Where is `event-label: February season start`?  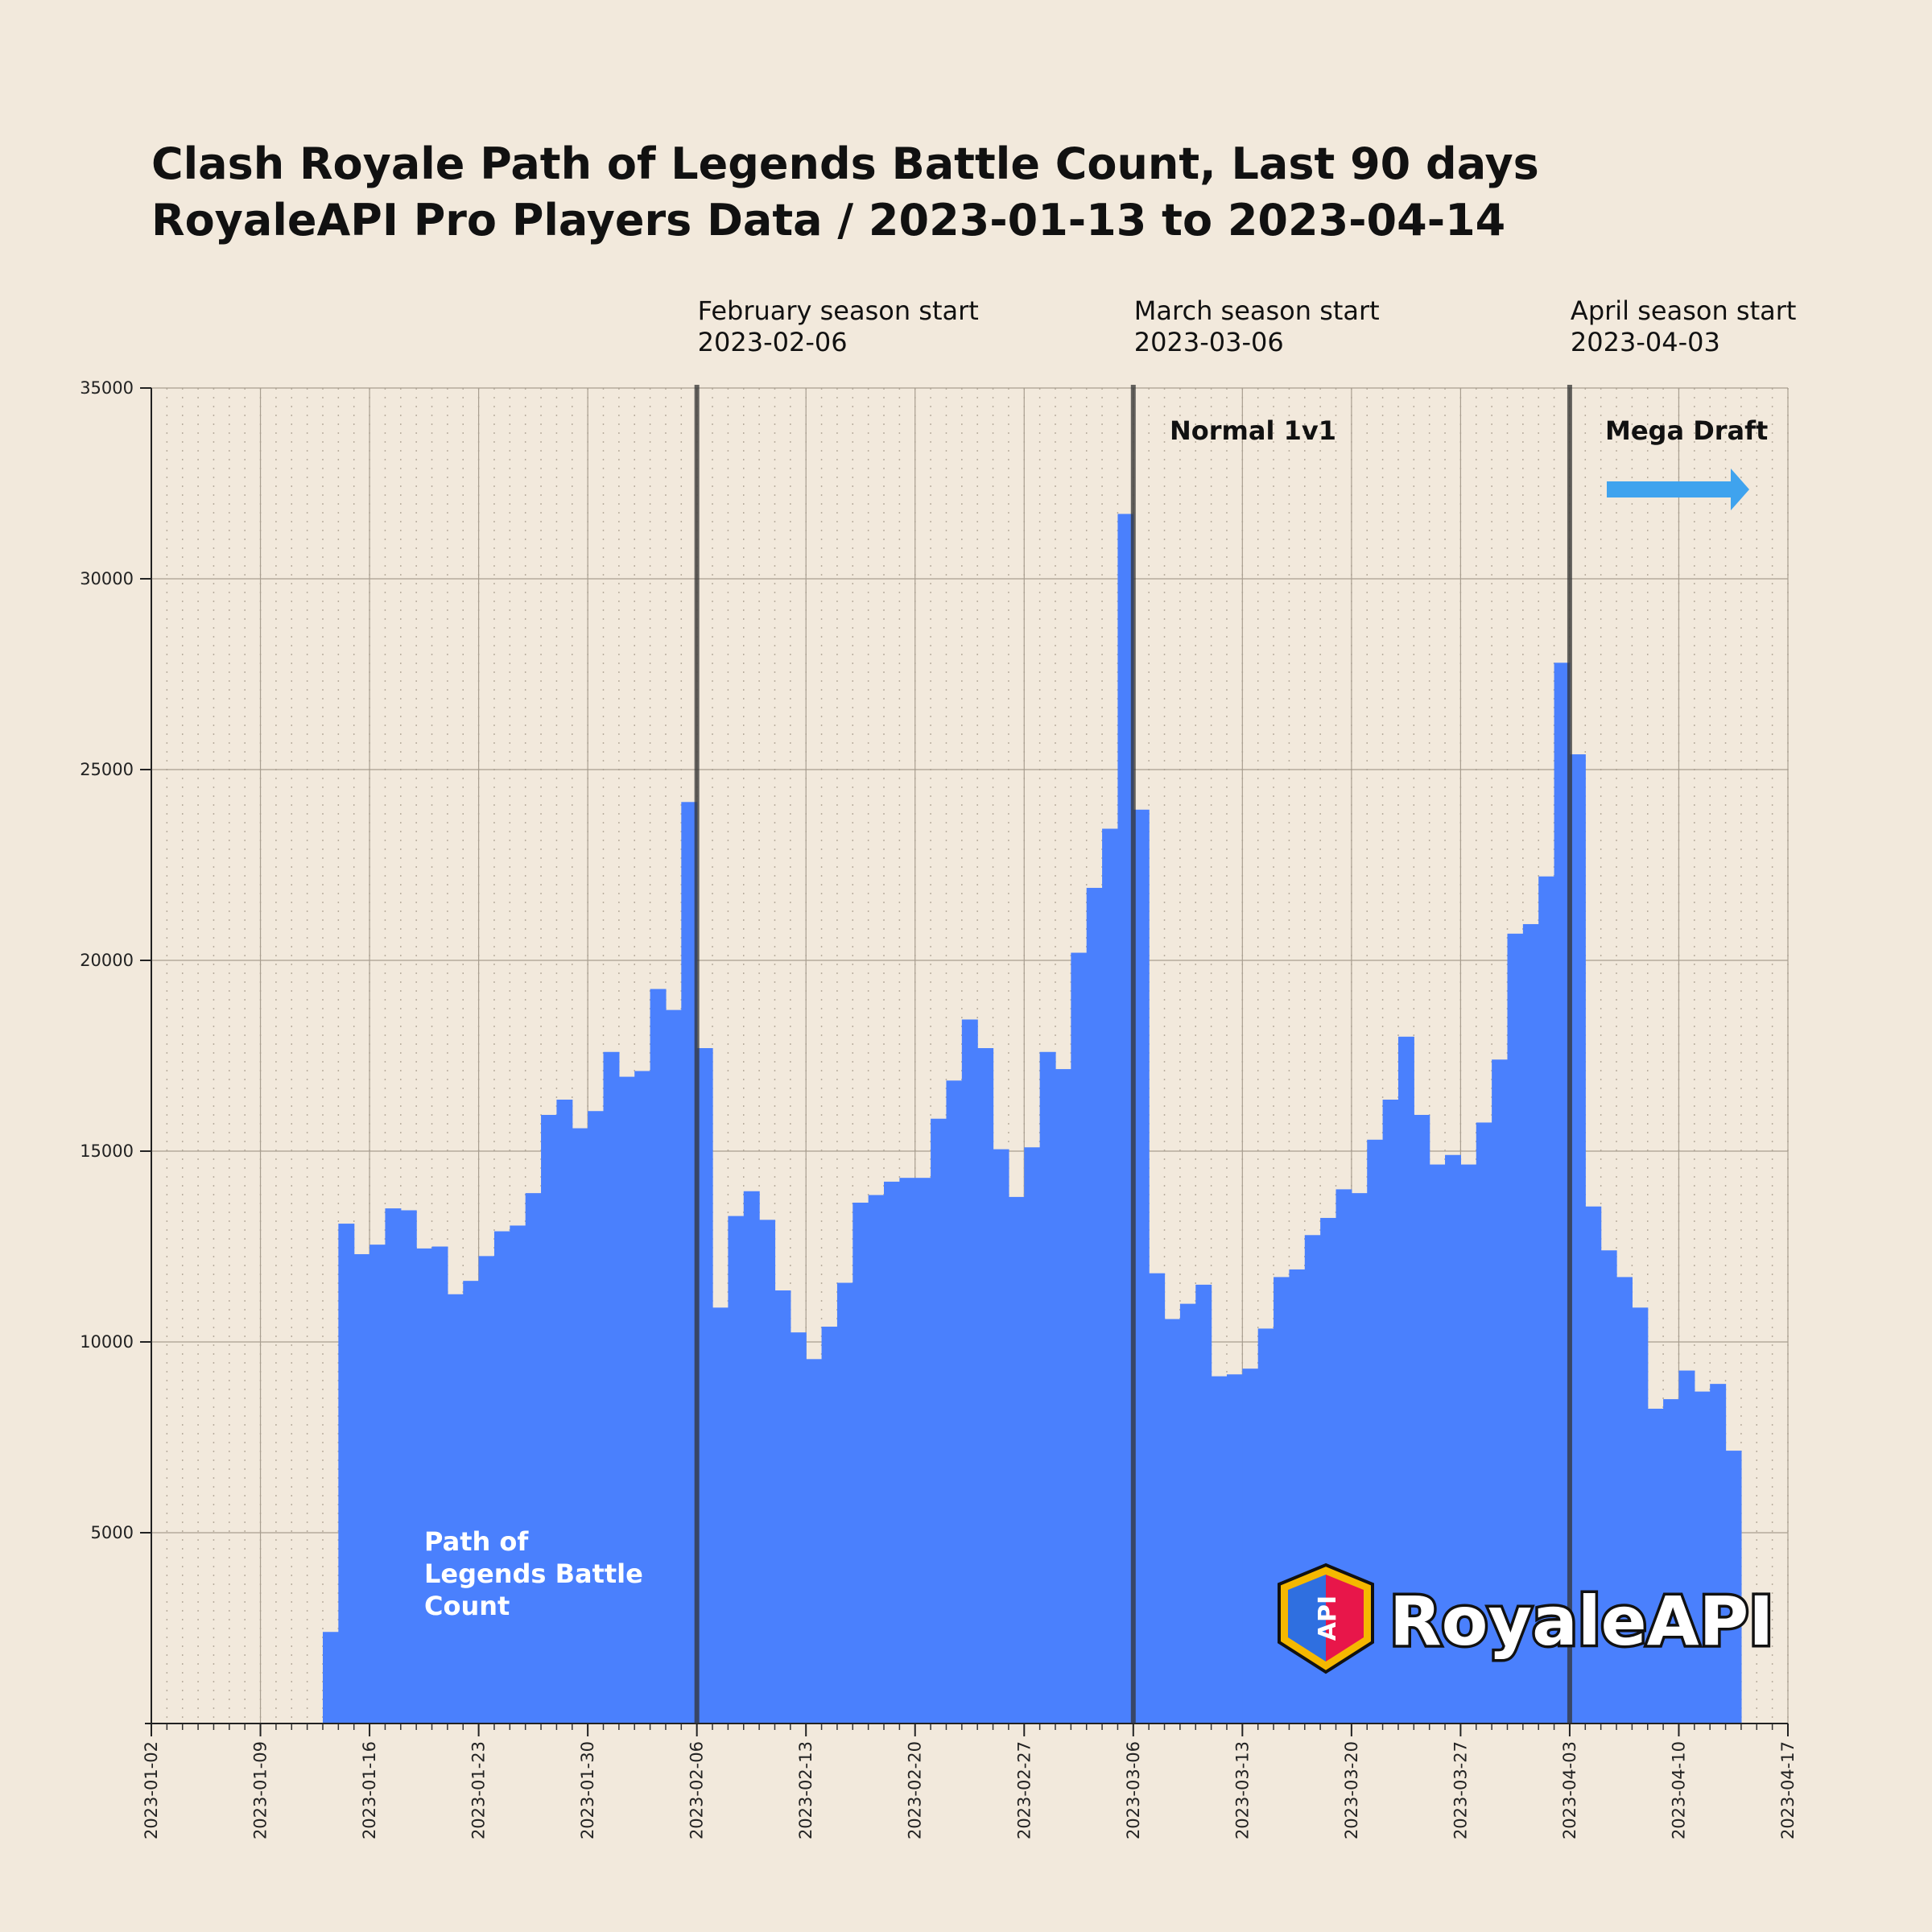 event-label: February season start is located at coordinates (838, 310).